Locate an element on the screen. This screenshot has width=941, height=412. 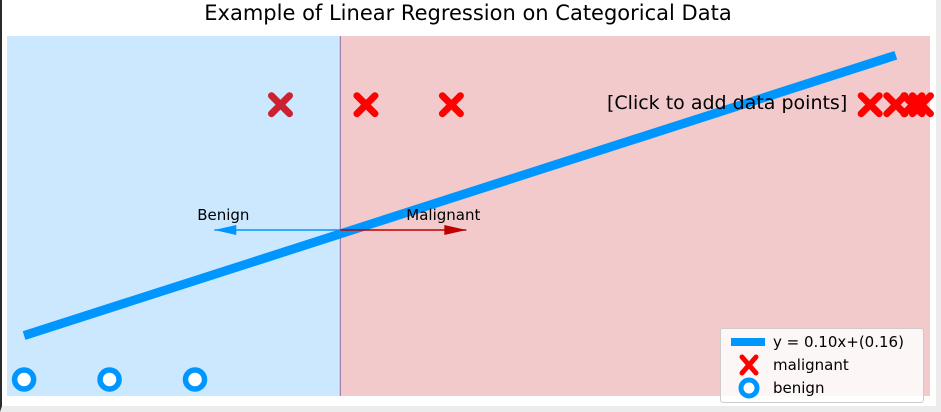
malignant-arrow is located at coordinates (403, 230).